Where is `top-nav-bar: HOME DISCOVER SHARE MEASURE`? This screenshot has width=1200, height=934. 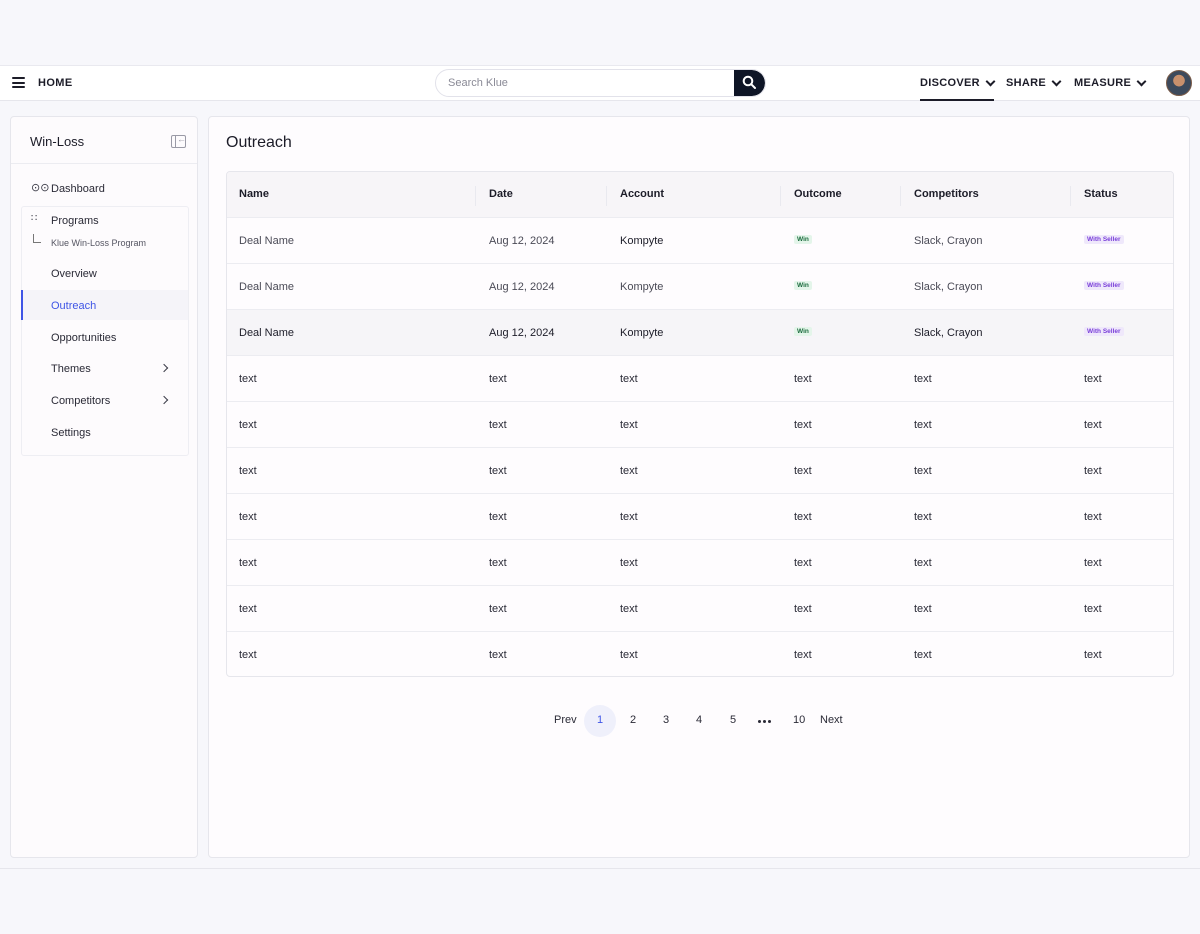
top-nav-bar: HOME DISCOVER SHARE MEASURE is located at coordinates (600, 83).